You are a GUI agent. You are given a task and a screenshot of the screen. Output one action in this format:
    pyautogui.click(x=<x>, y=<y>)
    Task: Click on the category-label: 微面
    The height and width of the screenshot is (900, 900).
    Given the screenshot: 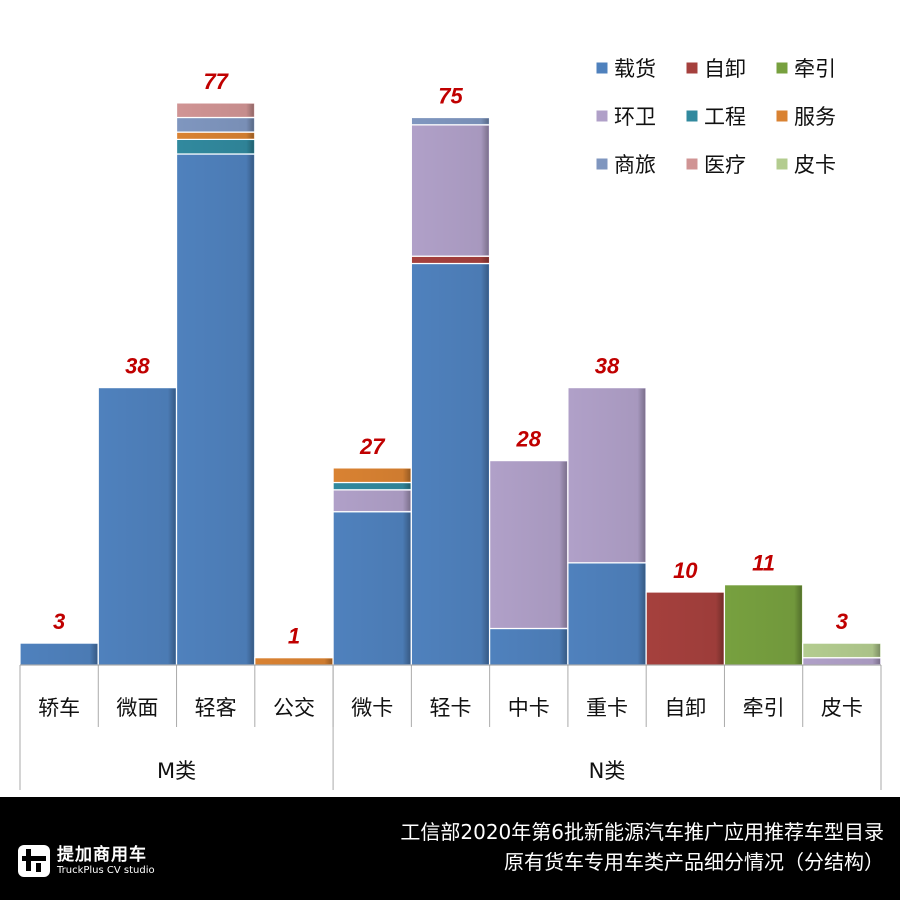 What is the action you would take?
    pyautogui.click(x=137, y=708)
    